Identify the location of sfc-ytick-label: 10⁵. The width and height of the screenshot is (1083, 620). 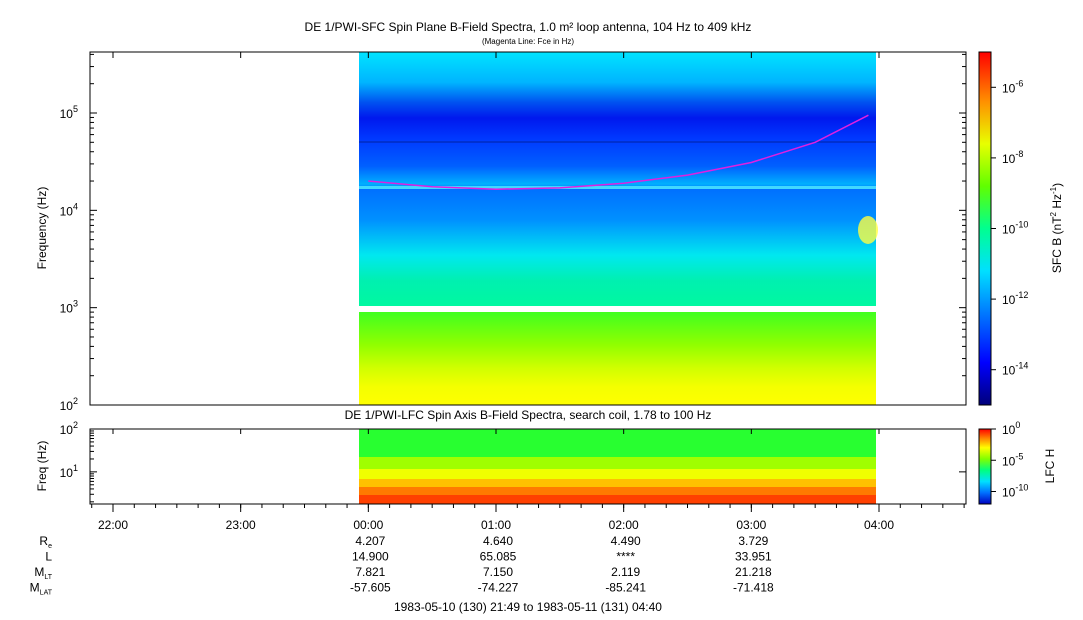
(69, 112).